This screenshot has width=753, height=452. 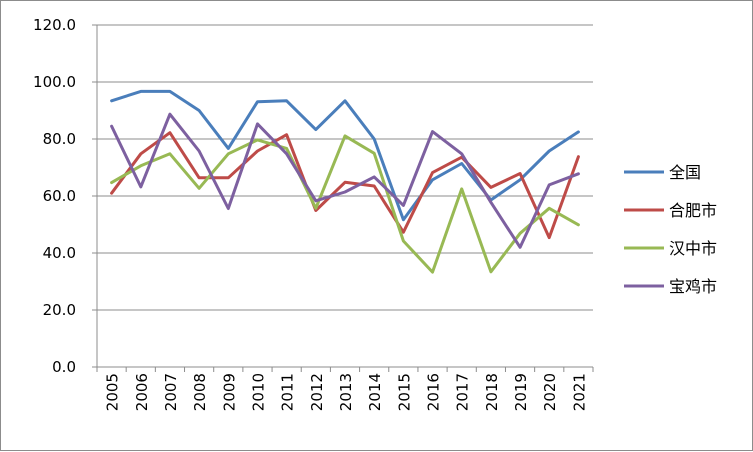 What do you see at coordinates (200, 392) in the screenshot?
I see `x-tick-label: 2008` at bounding box center [200, 392].